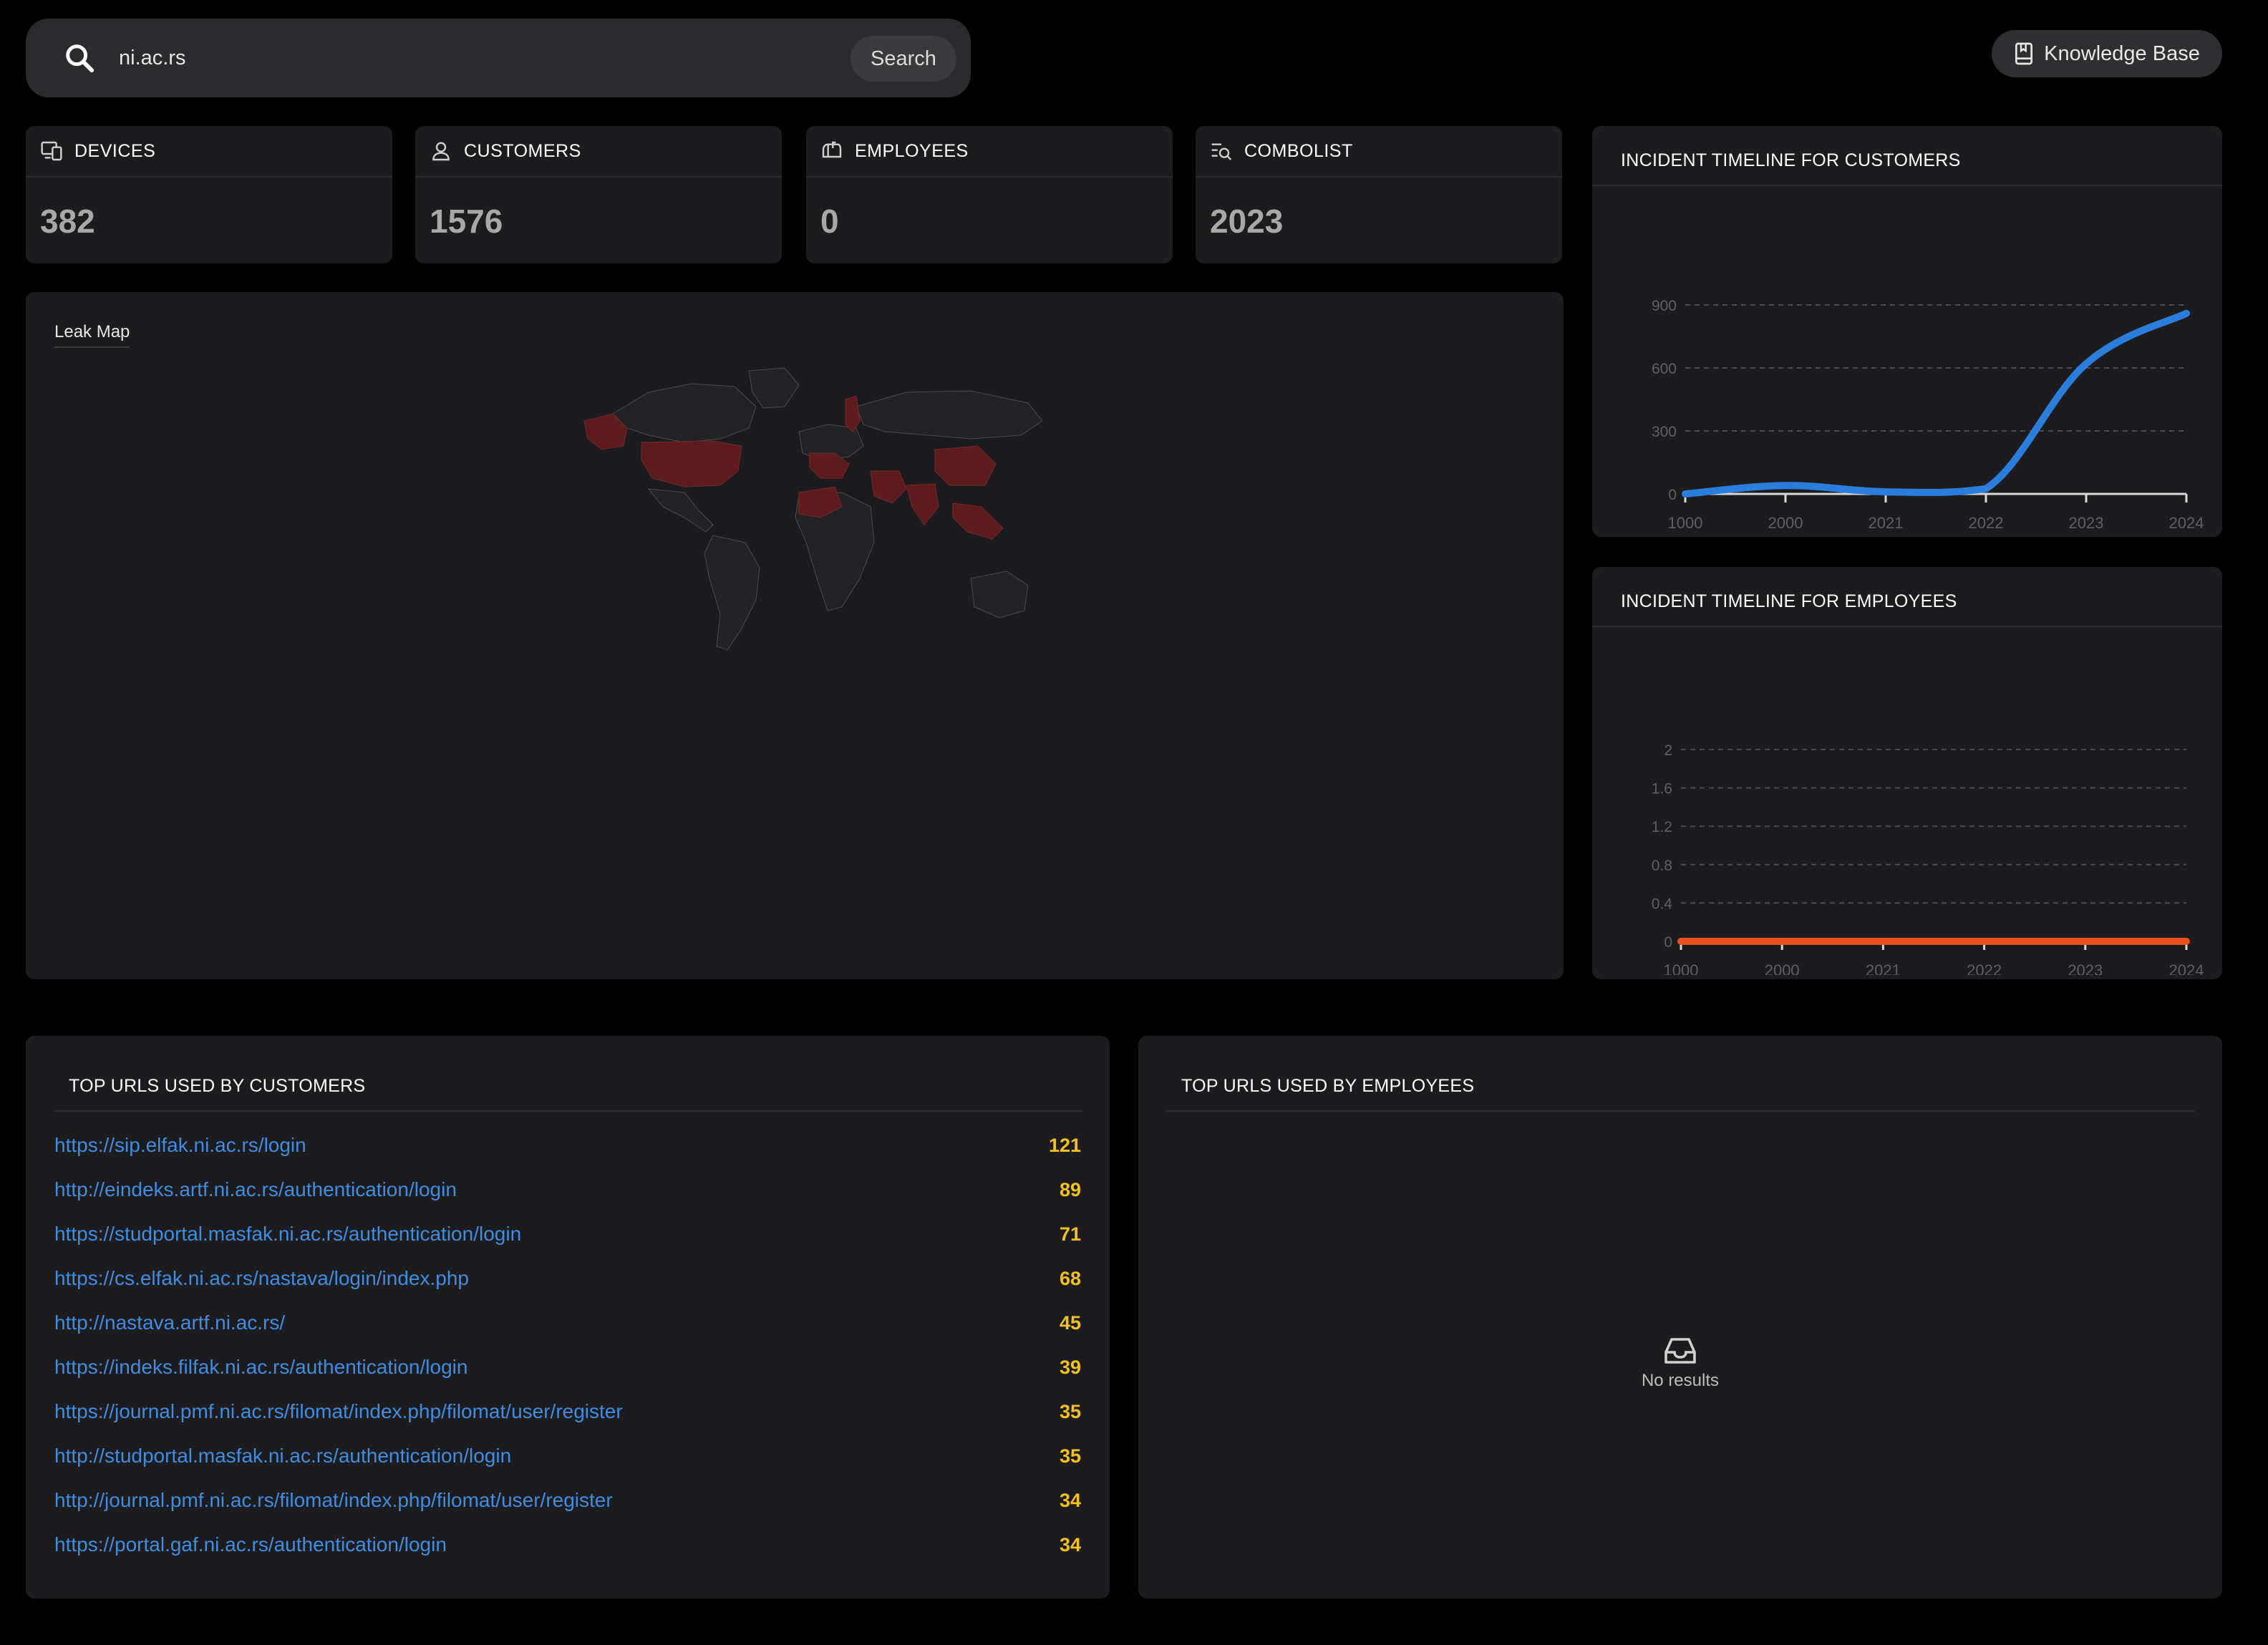 The width and height of the screenshot is (2268, 1645). What do you see at coordinates (209, 195) in the screenshot?
I see `stat-card-devices: DEVICES 382` at bounding box center [209, 195].